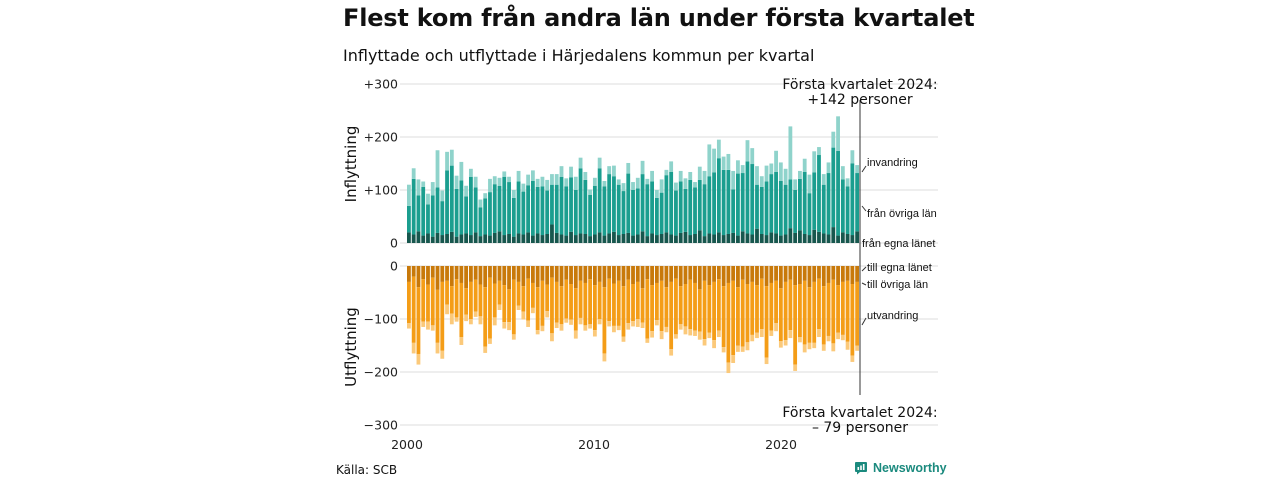 The width and height of the screenshot is (1280, 480). Describe the element at coordinates (381, 372) in the screenshot. I see `y-tick-label-bottom: −200` at that location.